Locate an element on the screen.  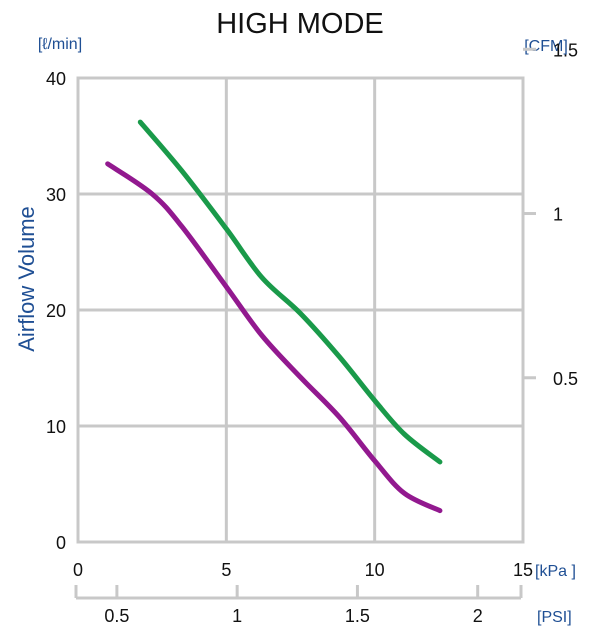
left-tick-label-2: 20 is located at coordinates (56, 311).